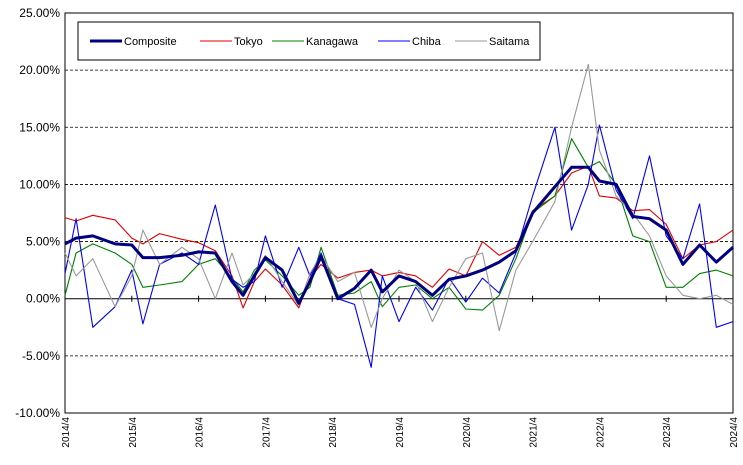 This screenshot has height=465, width=743. I want to click on x-tick-label: 2021/4, so click(534, 432).